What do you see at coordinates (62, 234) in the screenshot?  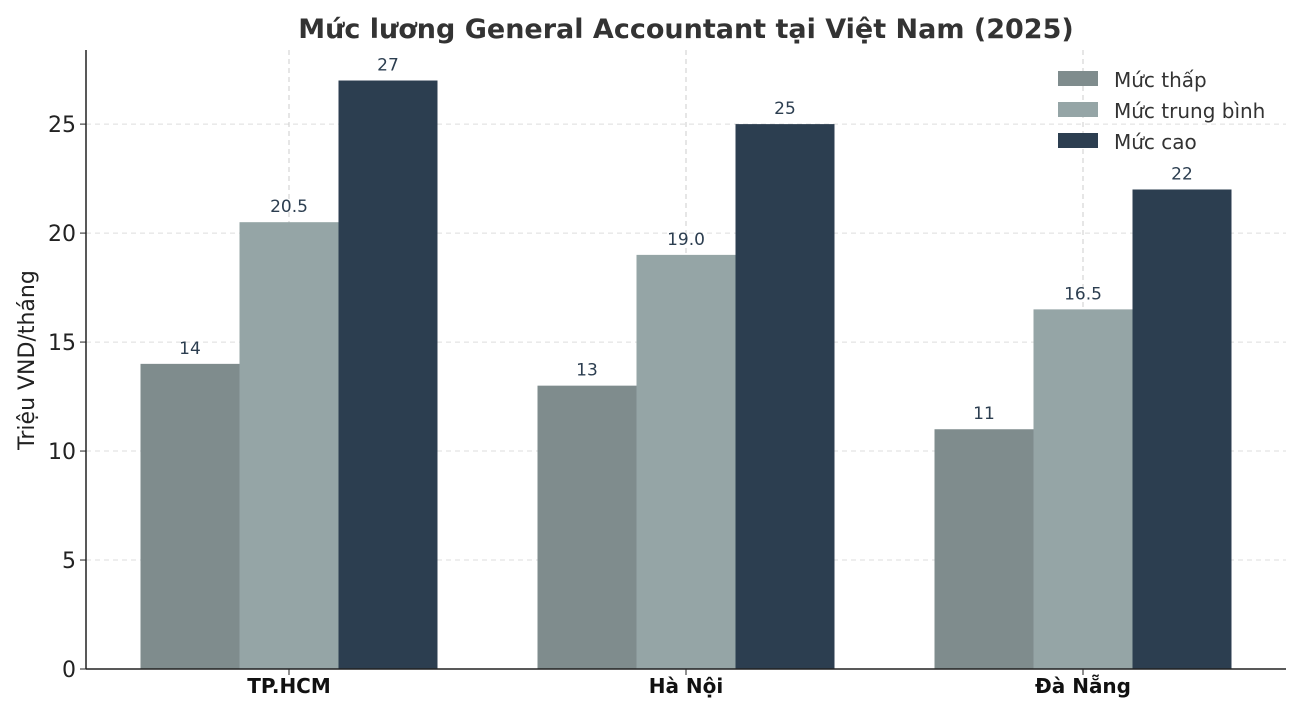 I see `y-tick-label: 20` at bounding box center [62, 234].